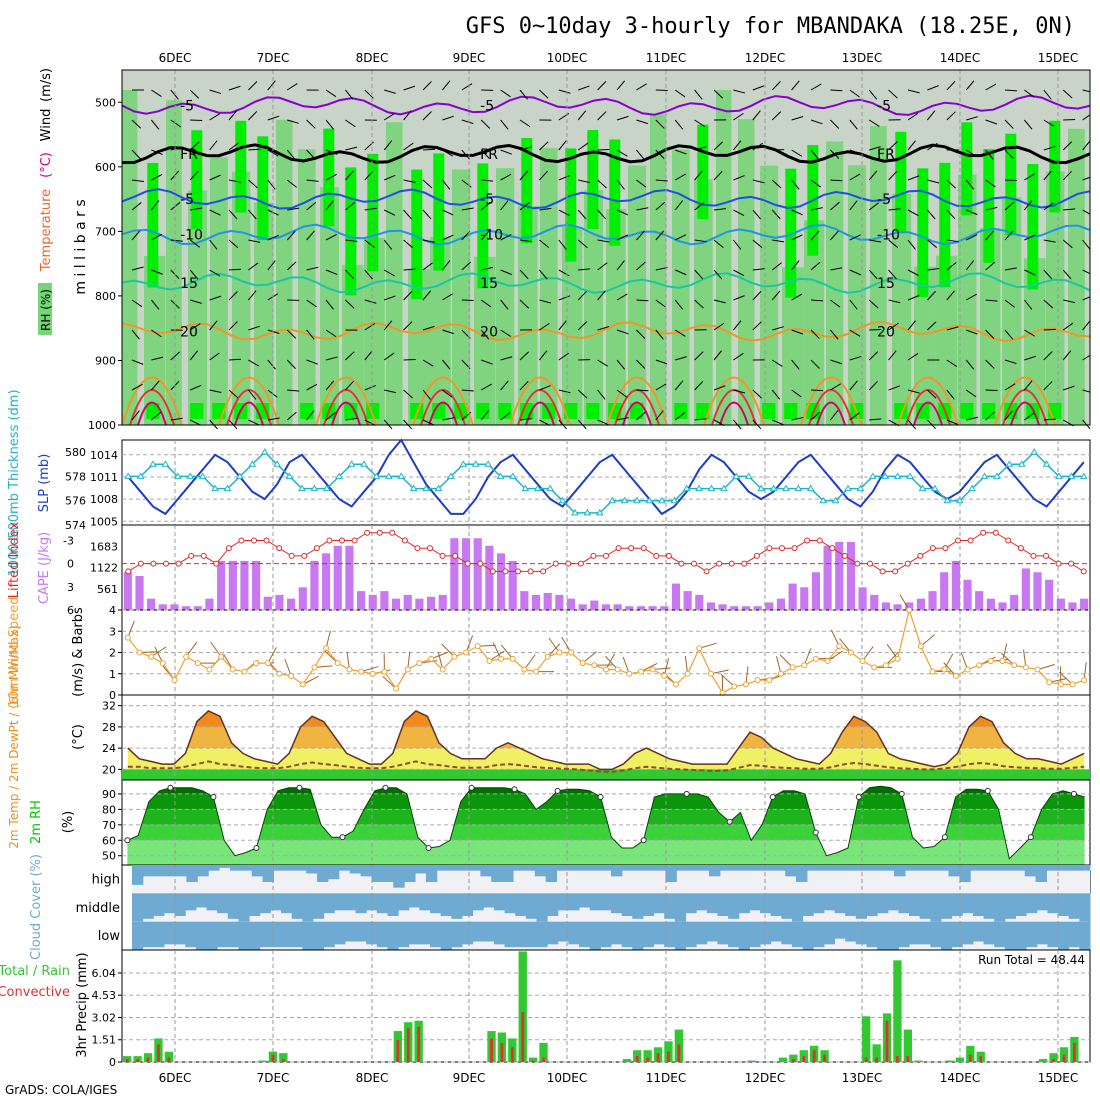 This screenshot has height=1100, width=1100. I want to click on wind-tick-label: 4, so click(112, 610).